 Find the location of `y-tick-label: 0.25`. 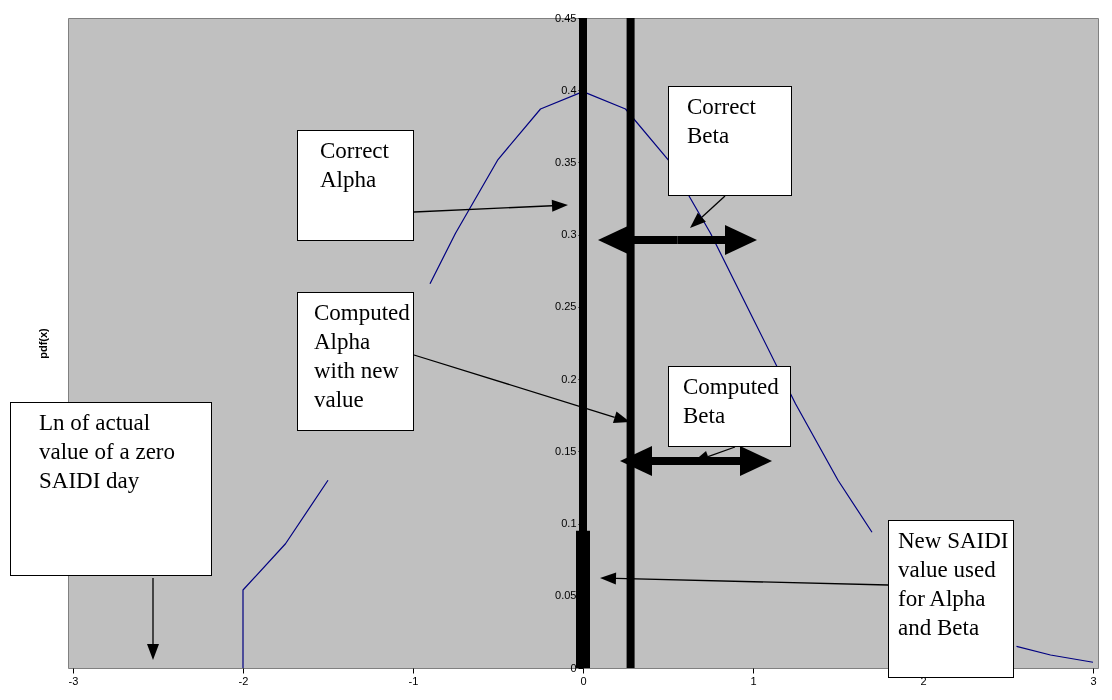

y-tick-label: 0.25 is located at coordinates (566, 306).